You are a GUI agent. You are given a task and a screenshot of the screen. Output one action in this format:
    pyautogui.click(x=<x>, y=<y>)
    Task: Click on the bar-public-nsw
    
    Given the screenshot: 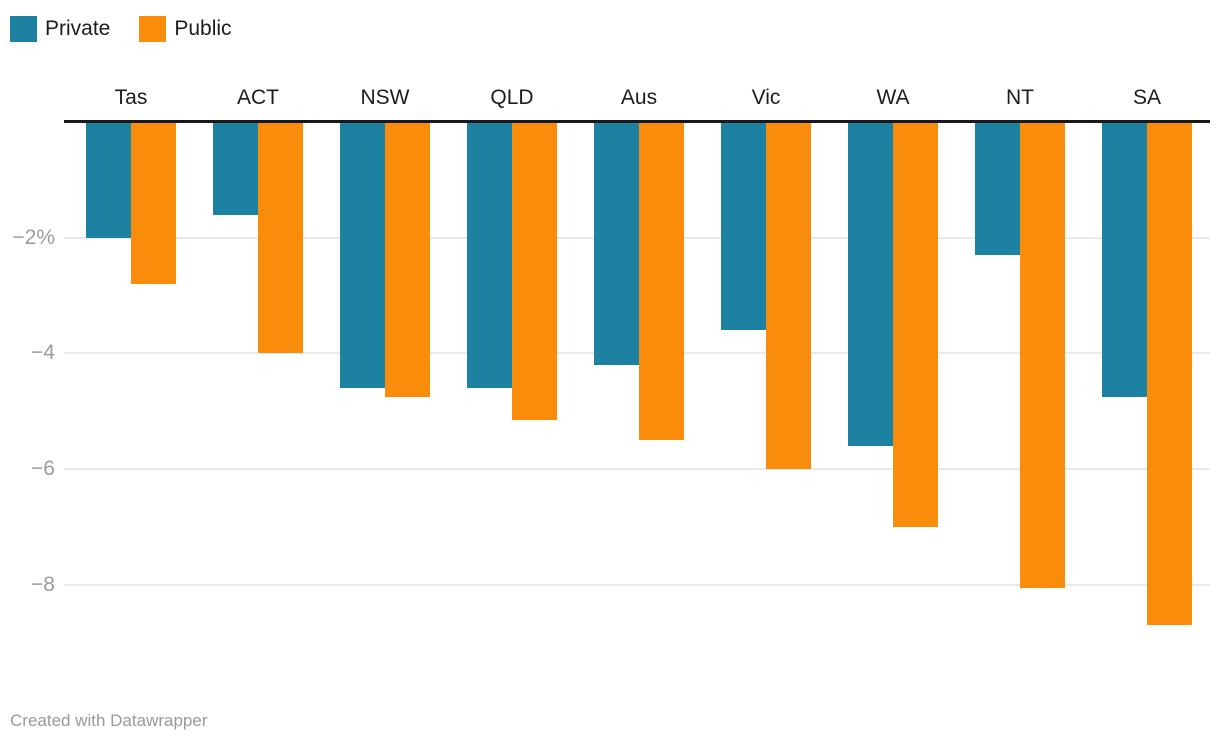 What is the action you would take?
    pyautogui.click(x=407, y=260)
    